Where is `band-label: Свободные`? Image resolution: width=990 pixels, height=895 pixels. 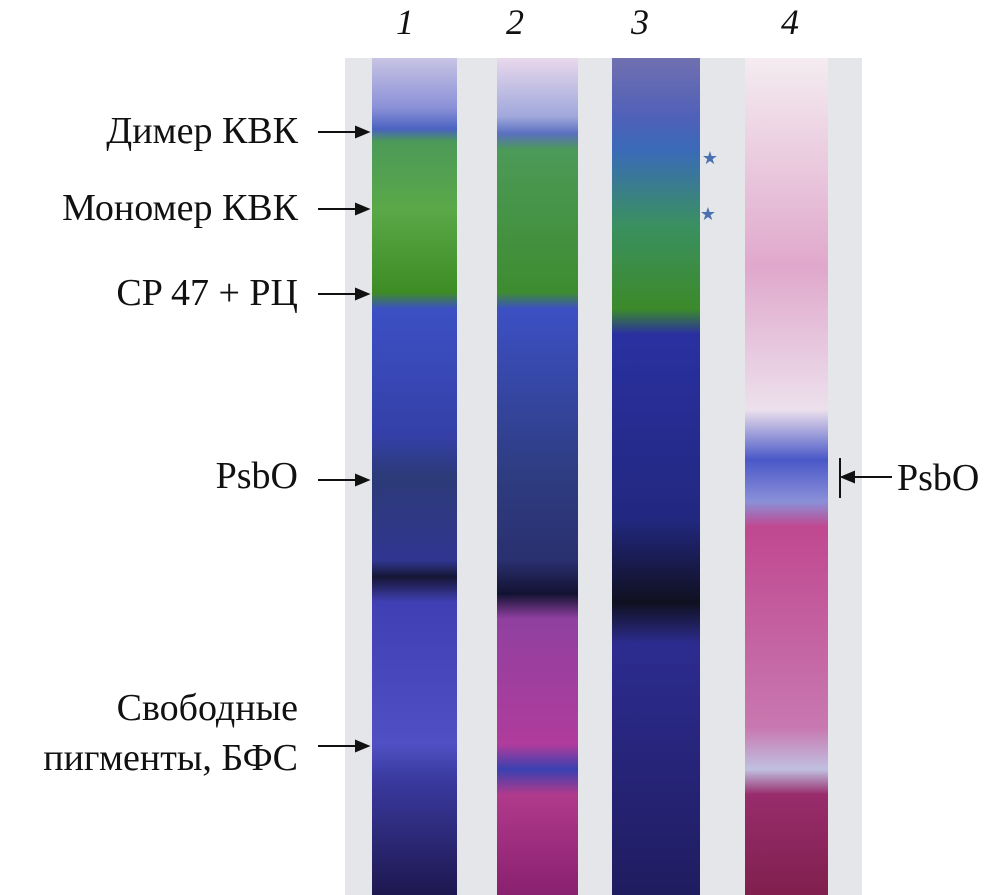 band-label: Свободные is located at coordinates (207, 708).